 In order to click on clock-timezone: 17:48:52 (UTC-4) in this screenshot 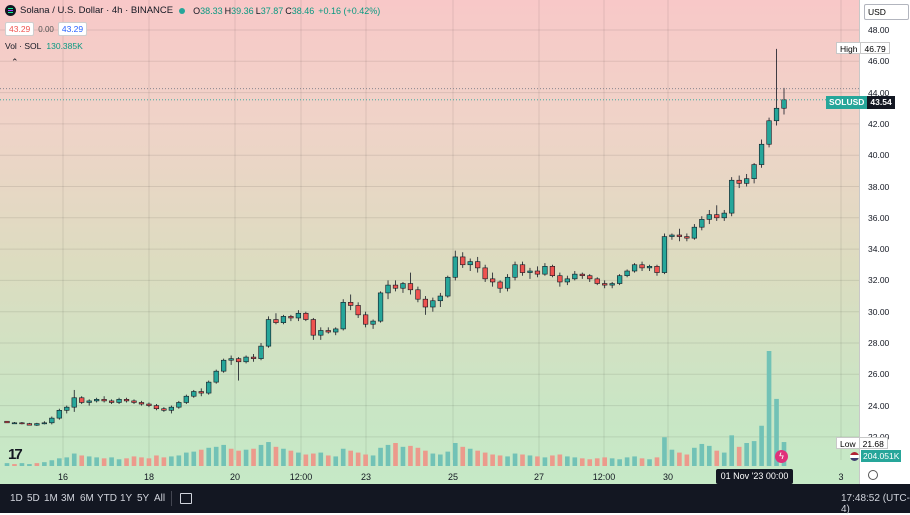, I will do `click(875, 504)`.